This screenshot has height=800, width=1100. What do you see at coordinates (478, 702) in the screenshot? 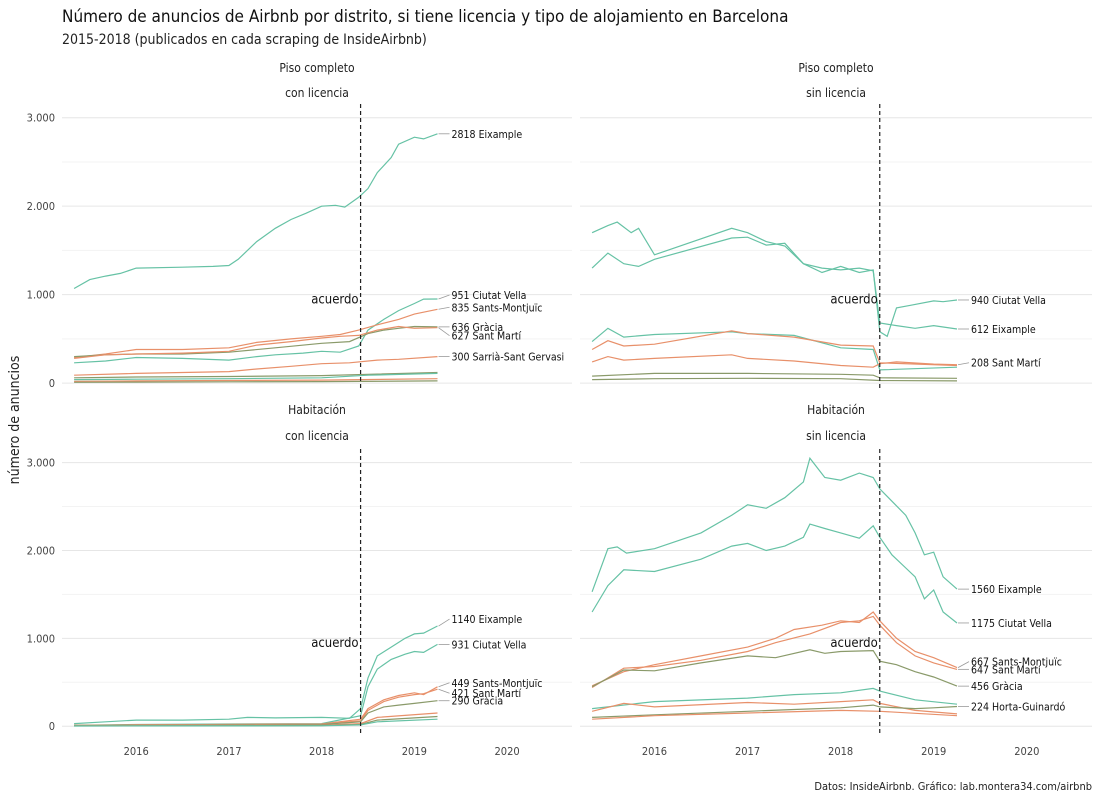
I see `series-end-label: 290 Gràcia` at bounding box center [478, 702].